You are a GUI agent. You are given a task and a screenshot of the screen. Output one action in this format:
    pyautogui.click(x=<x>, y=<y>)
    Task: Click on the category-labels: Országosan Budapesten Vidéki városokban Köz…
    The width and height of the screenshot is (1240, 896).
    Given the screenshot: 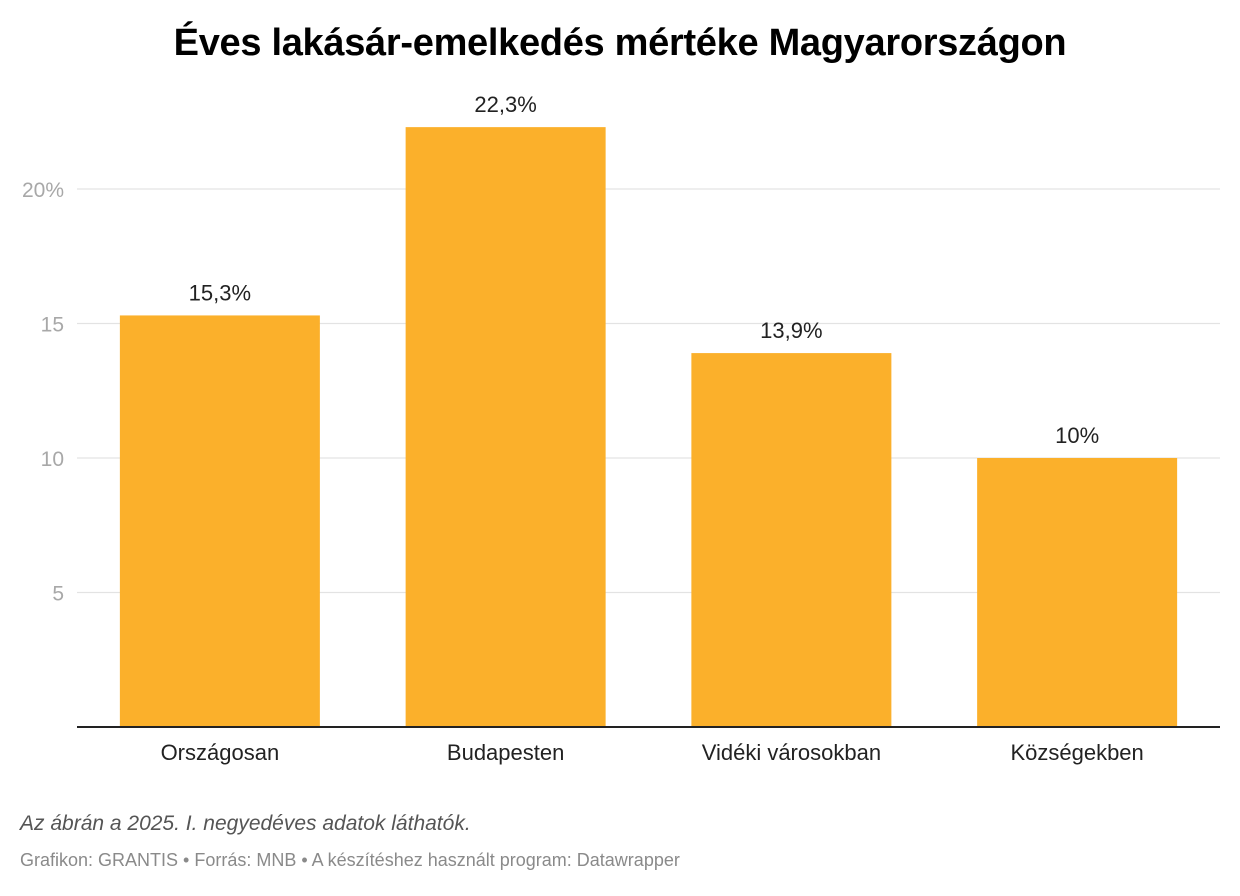 What is the action you would take?
    pyautogui.click(x=652, y=752)
    